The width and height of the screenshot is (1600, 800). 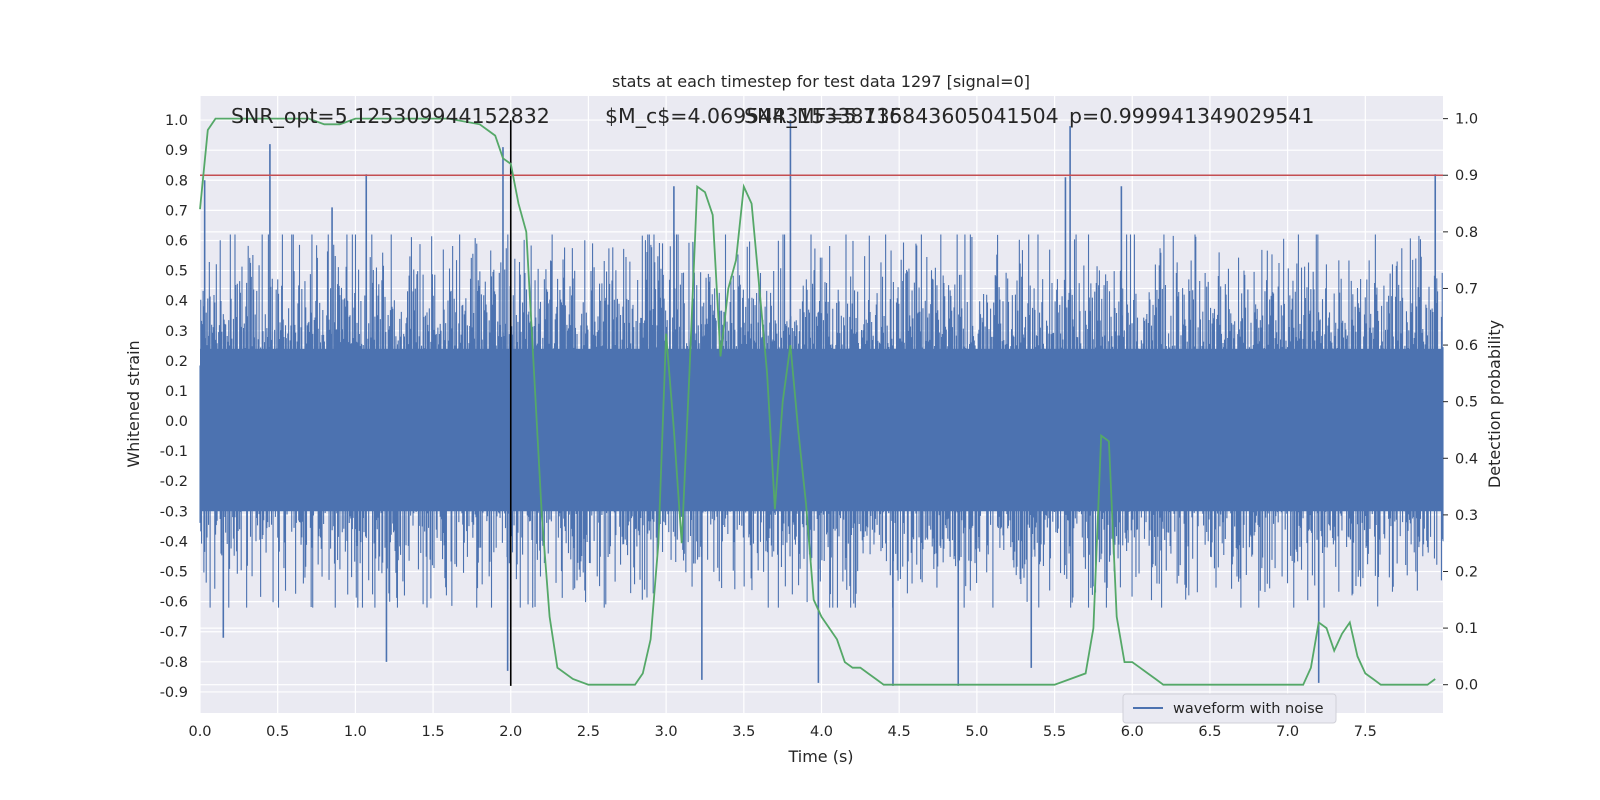 I want to click on y-right-tick-labels: 1.0 0.9 0.8 0.7 0.6 0.5 0.4 0.3 0.2 0.1 0.0, so click(x=1460, y=403).